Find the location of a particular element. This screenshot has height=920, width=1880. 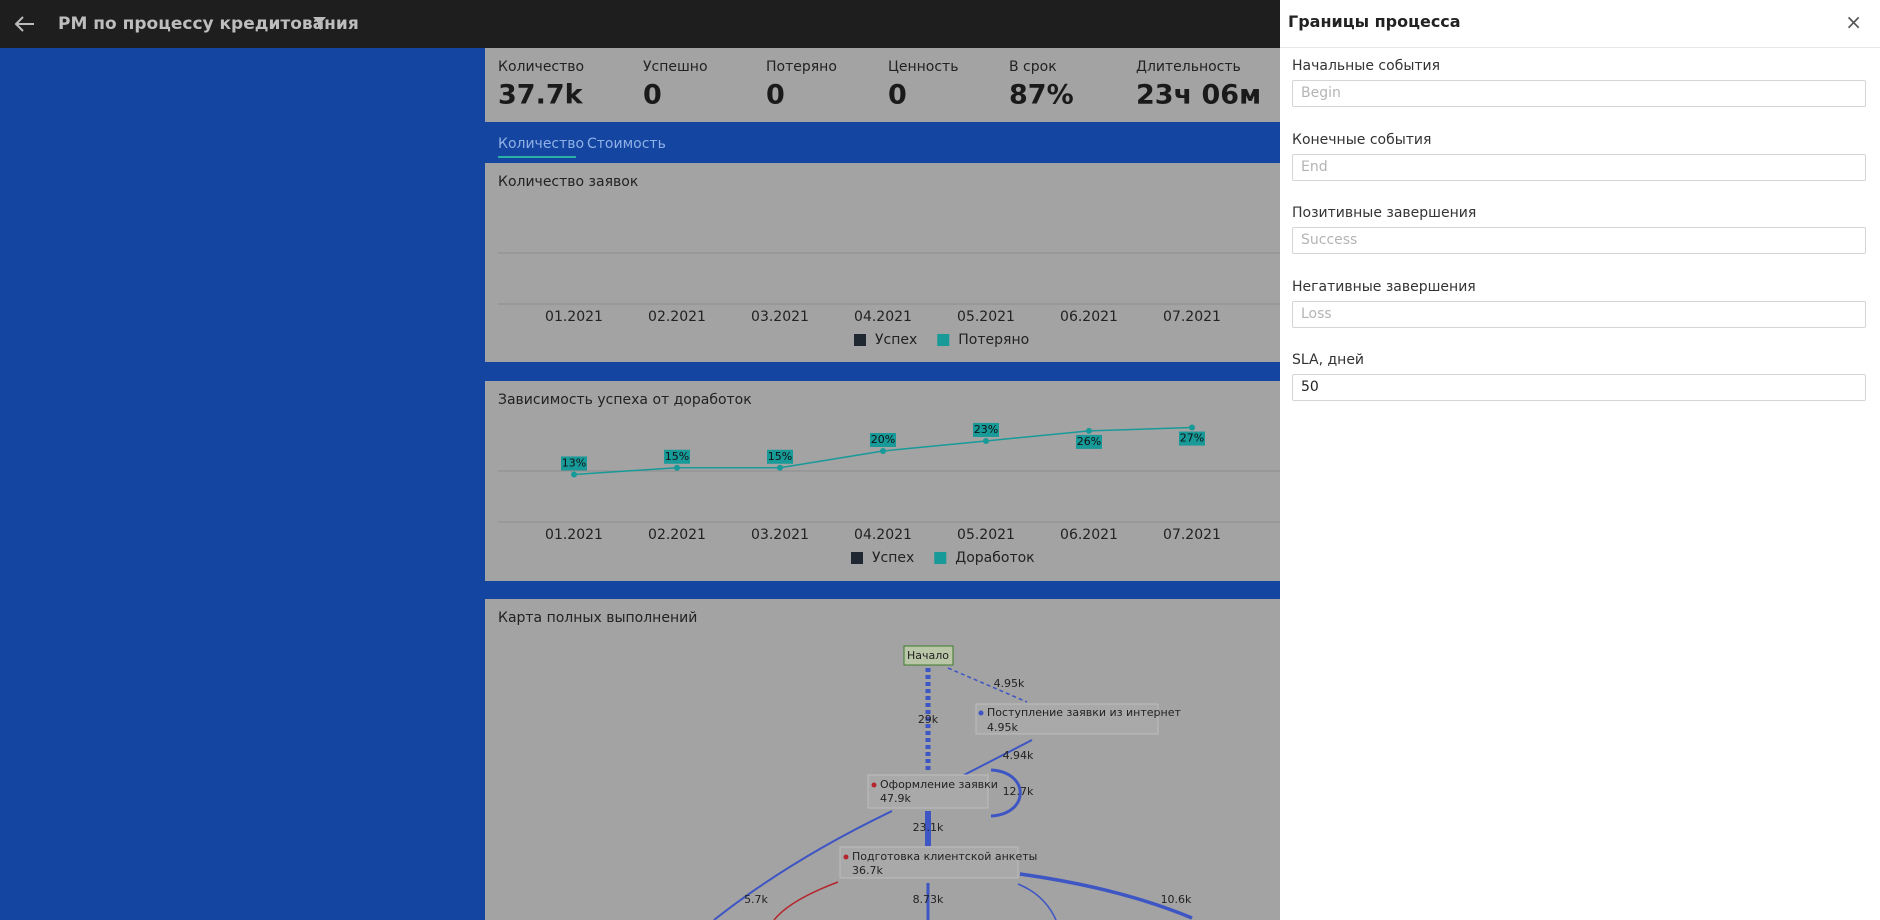

field-label: Позитивные завершения is located at coordinates (1384, 213).